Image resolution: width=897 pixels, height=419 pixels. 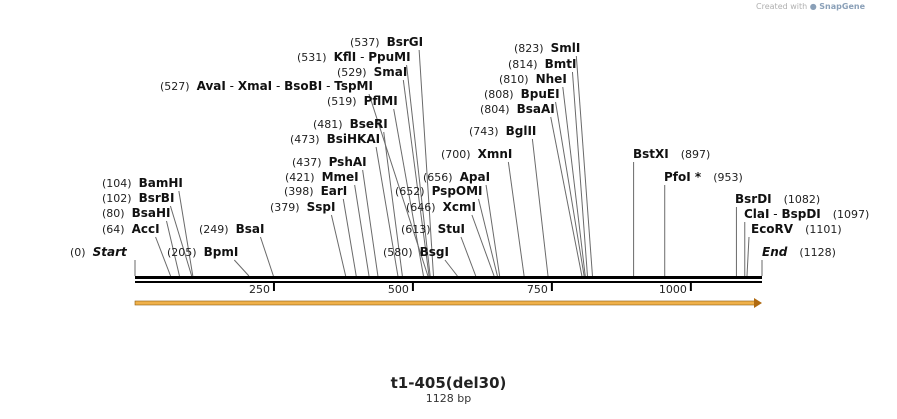 I want to click on site-label-bseri: (481) BseRI, so click(x=350, y=124).